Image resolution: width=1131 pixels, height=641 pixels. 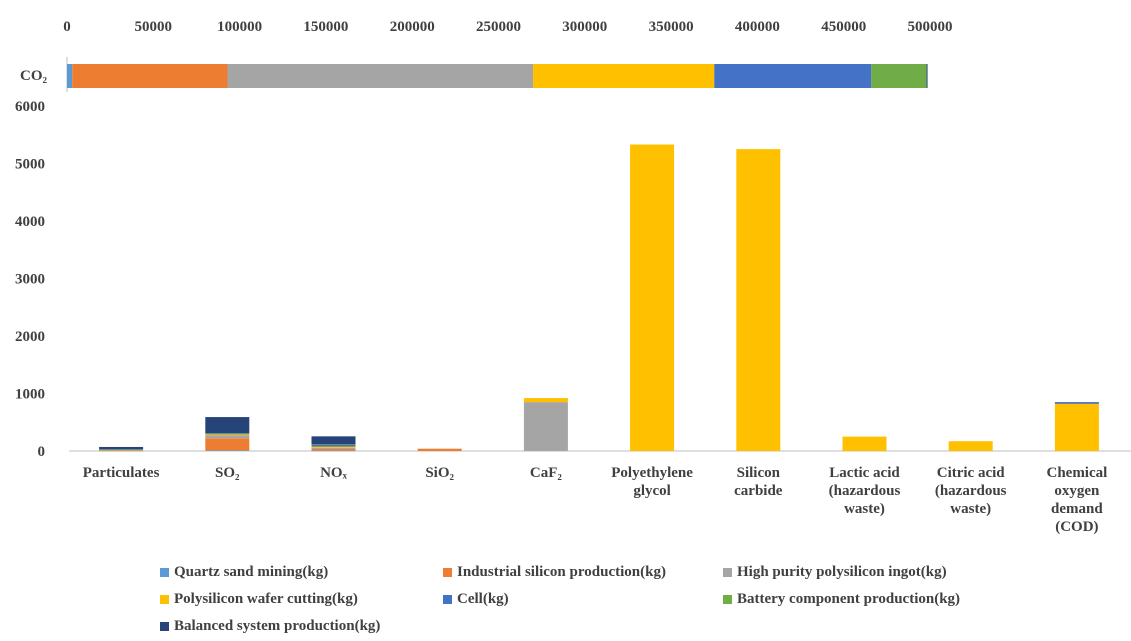 What do you see at coordinates (842, 572) in the screenshot?
I see `legend-label: High purity polysilicon ingot(kg)` at bounding box center [842, 572].